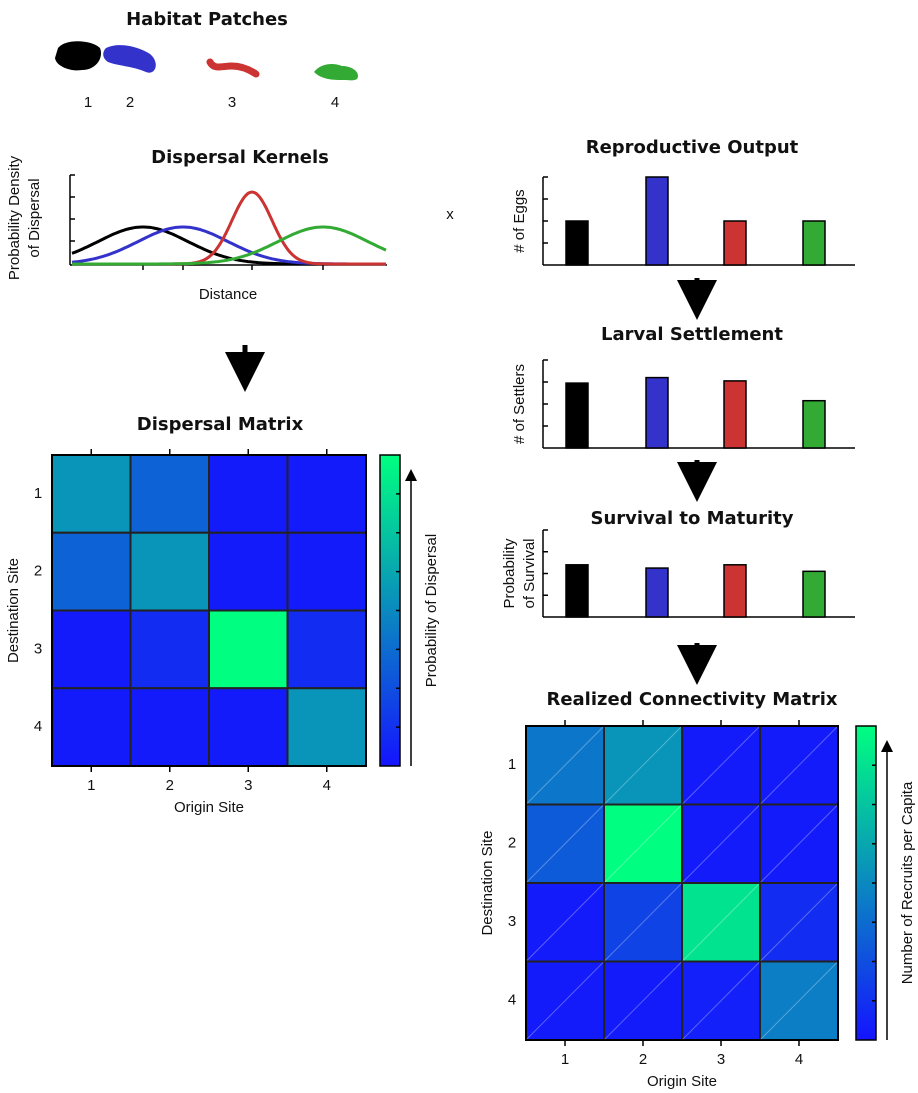 This screenshot has width=918, height=1093. Describe the element at coordinates (229, 245) in the screenshot. I see `kernel-curve` at that location.